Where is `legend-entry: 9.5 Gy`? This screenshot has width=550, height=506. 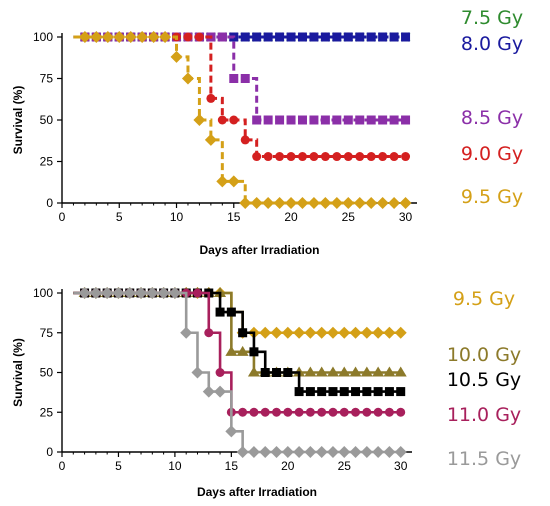
legend-entry: 9.5 Gy is located at coordinates (492, 197).